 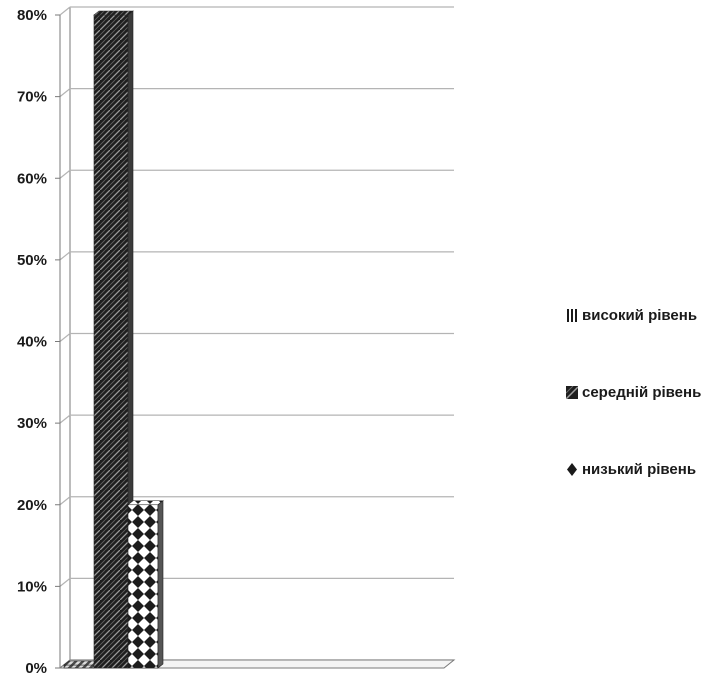 I want to click on y-tick-label: 30%, so click(x=32, y=423).